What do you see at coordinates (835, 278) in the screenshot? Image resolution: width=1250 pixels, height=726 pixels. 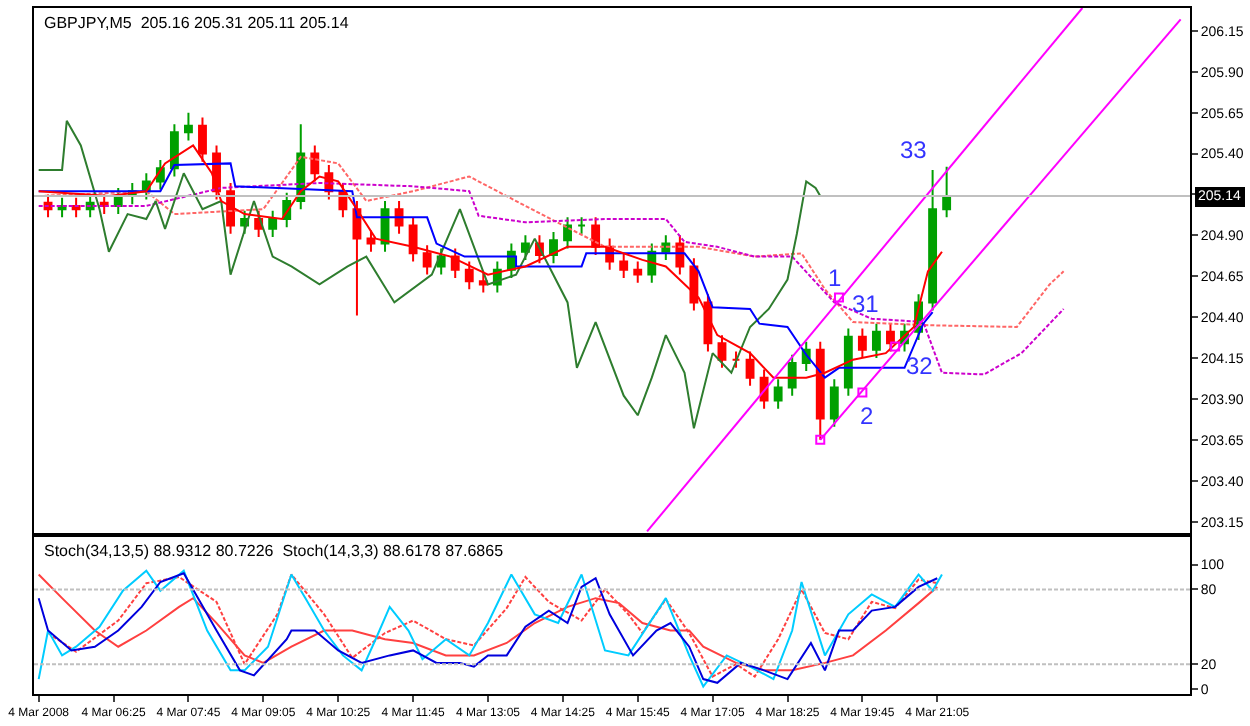 I see `annotation: 1` at bounding box center [835, 278].